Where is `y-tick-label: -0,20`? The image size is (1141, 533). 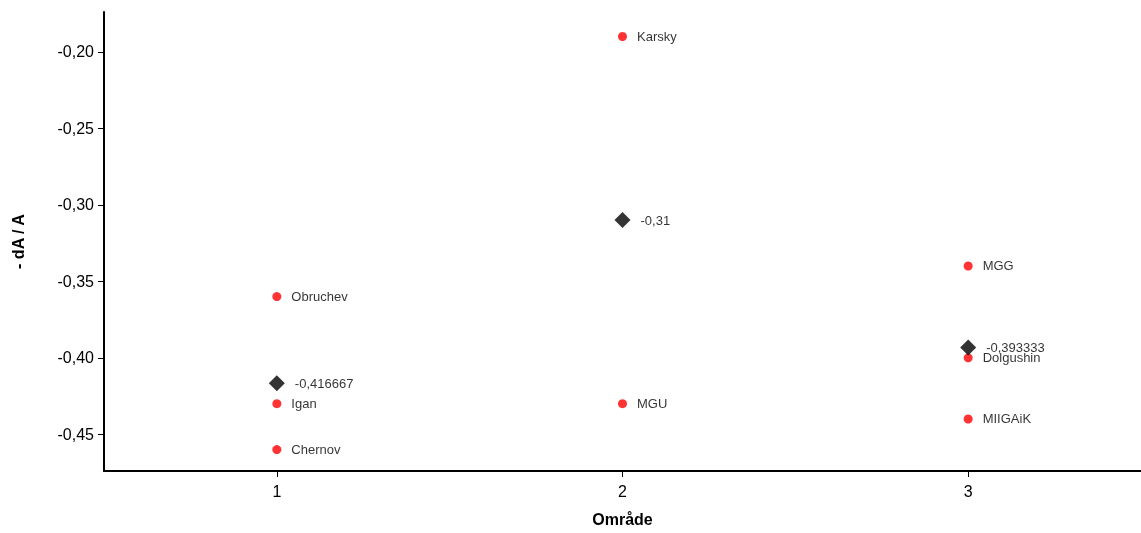 y-tick-label: -0,20 is located at coordinates (76, 52).